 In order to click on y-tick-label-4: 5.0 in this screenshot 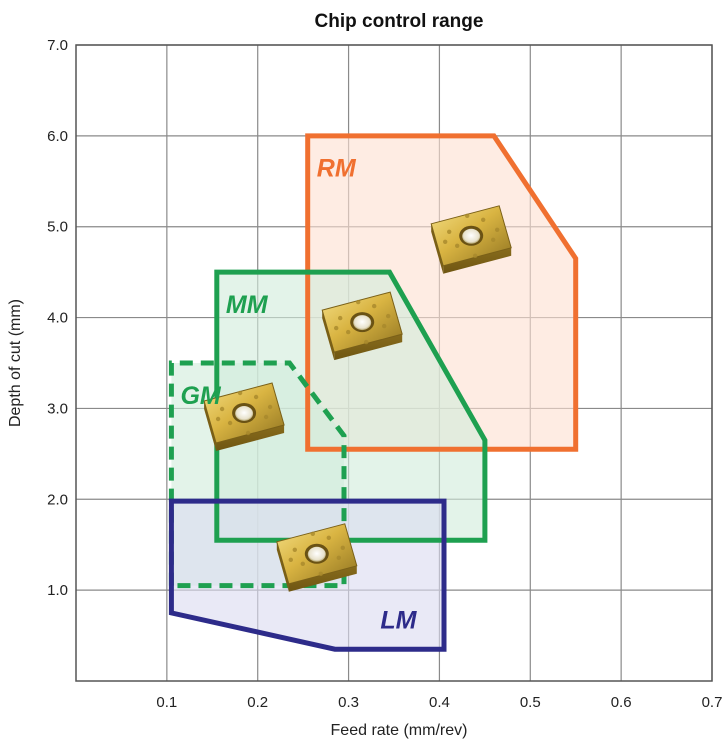, I will do `click(57, 227)`.